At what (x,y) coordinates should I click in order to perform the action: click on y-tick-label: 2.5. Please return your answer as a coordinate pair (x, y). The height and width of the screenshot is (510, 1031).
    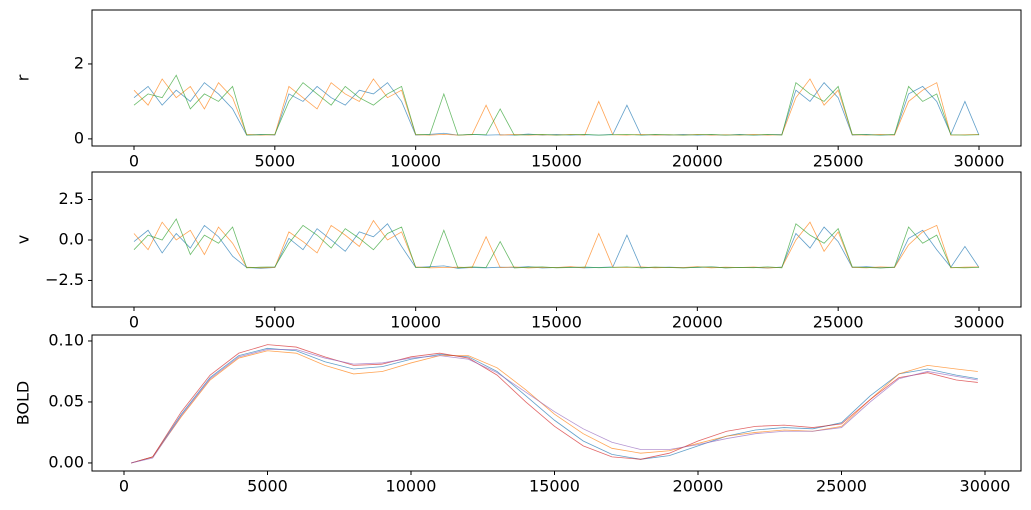
    Looking at the image, I should click on (71, 198).